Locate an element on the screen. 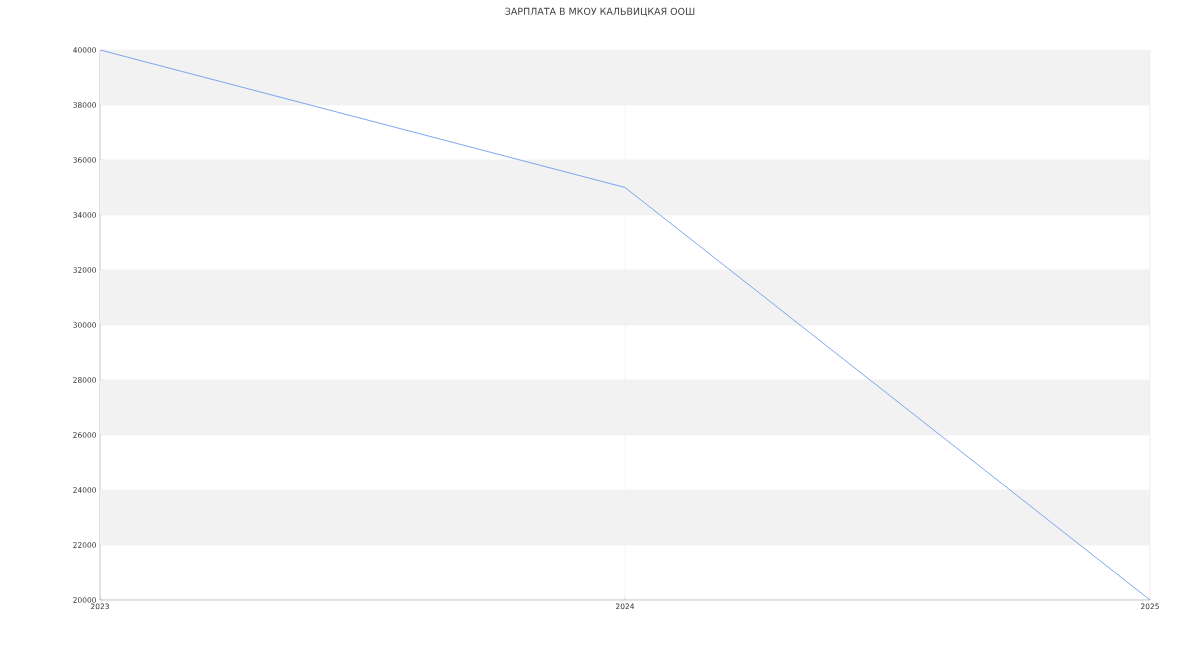 Image resolution: width=1200 pixels, height=650 pixels. chart-title: ЗАРПЛАТА В МКОУ КАЛЬВИЦКАЯ ООШ is located at coordinates (600, 12).